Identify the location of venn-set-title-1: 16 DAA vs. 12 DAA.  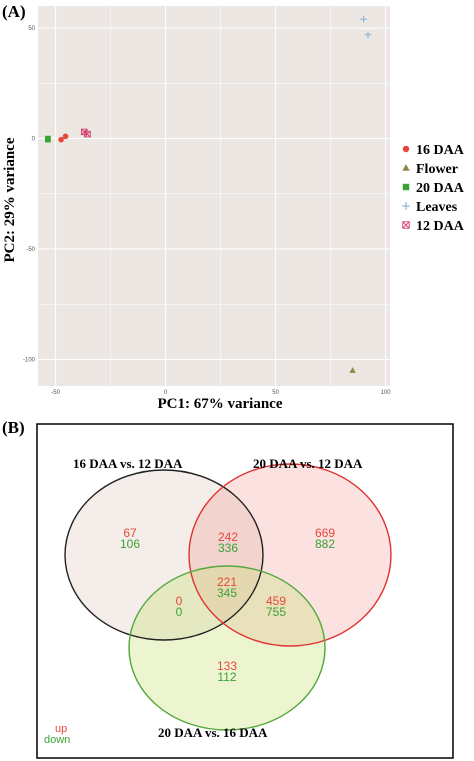
(128, 463).